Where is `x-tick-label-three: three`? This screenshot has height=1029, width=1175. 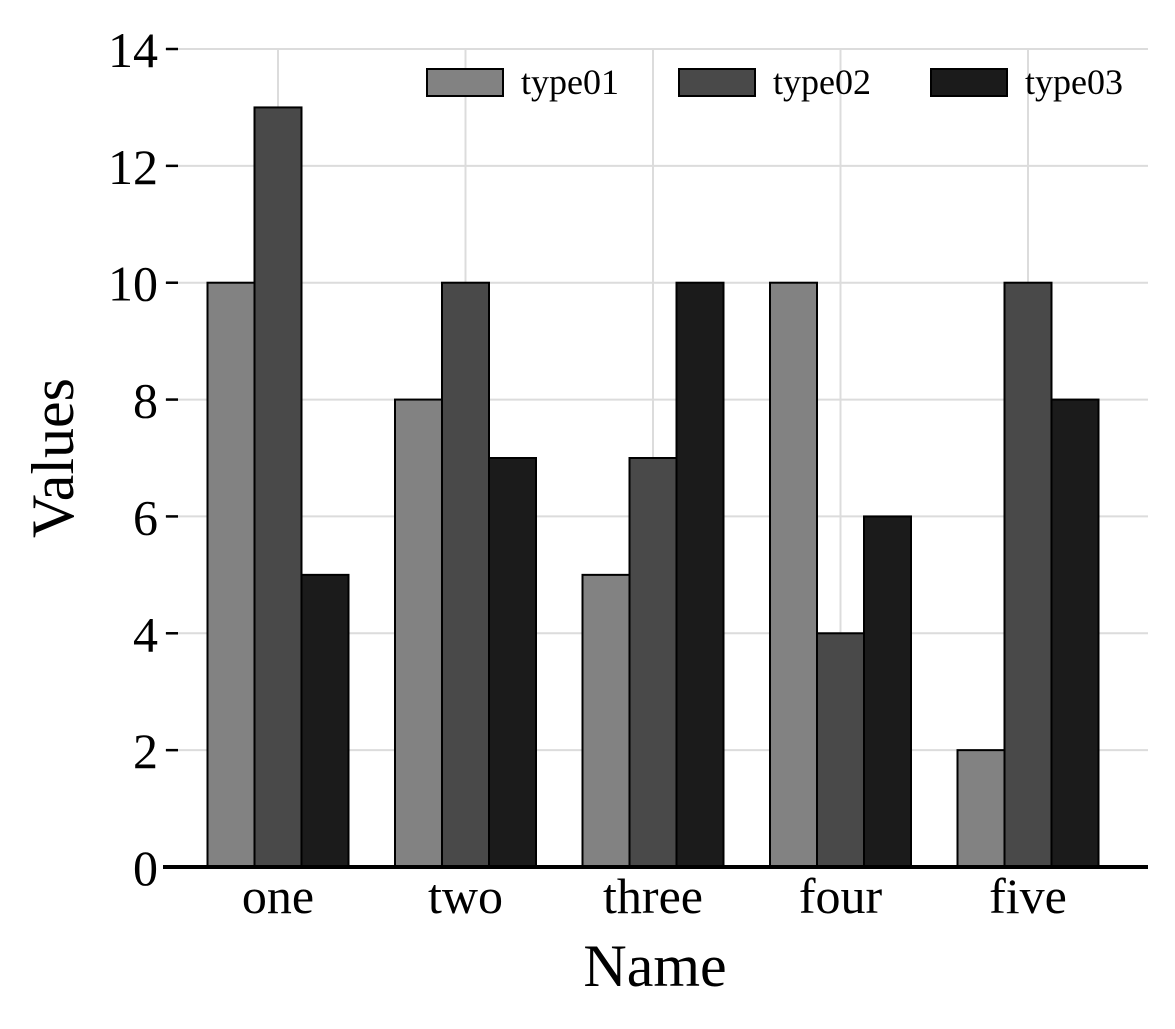 x-tick-label-three: three is located at coordinates (653, 896).